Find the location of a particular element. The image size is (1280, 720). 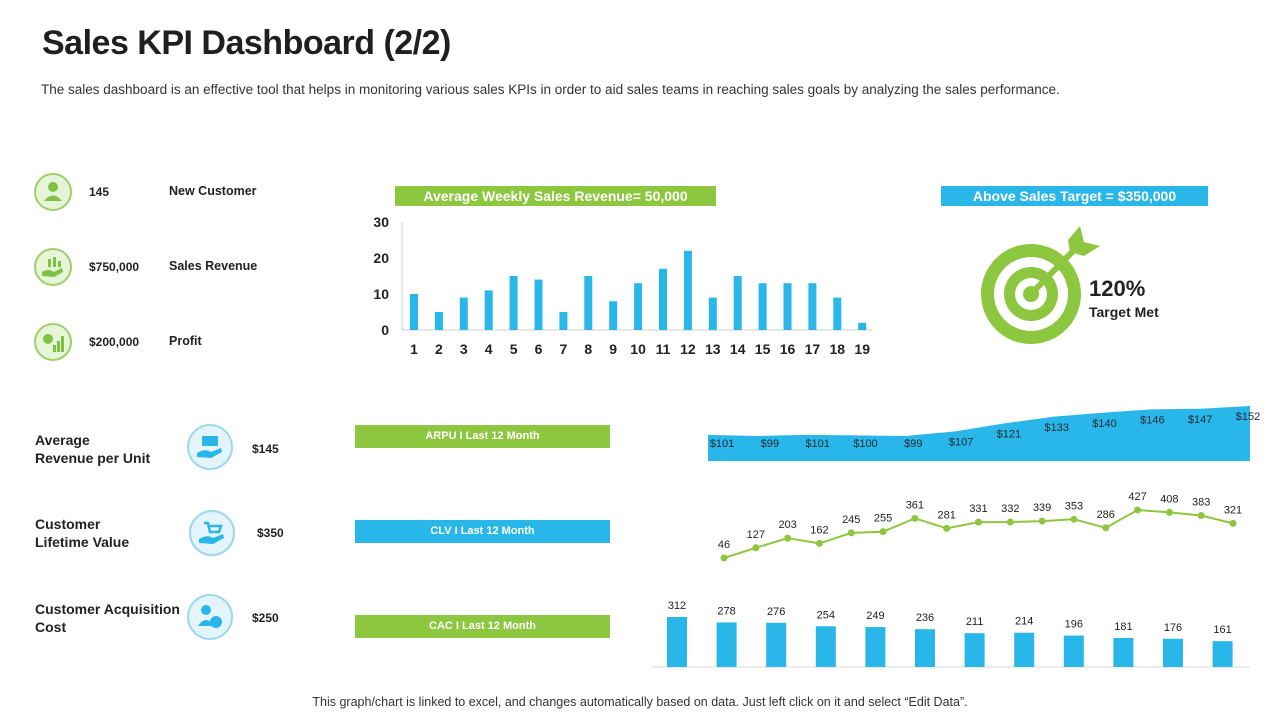

arpu-value-label: $121 is located at coordinates (1009, 435).